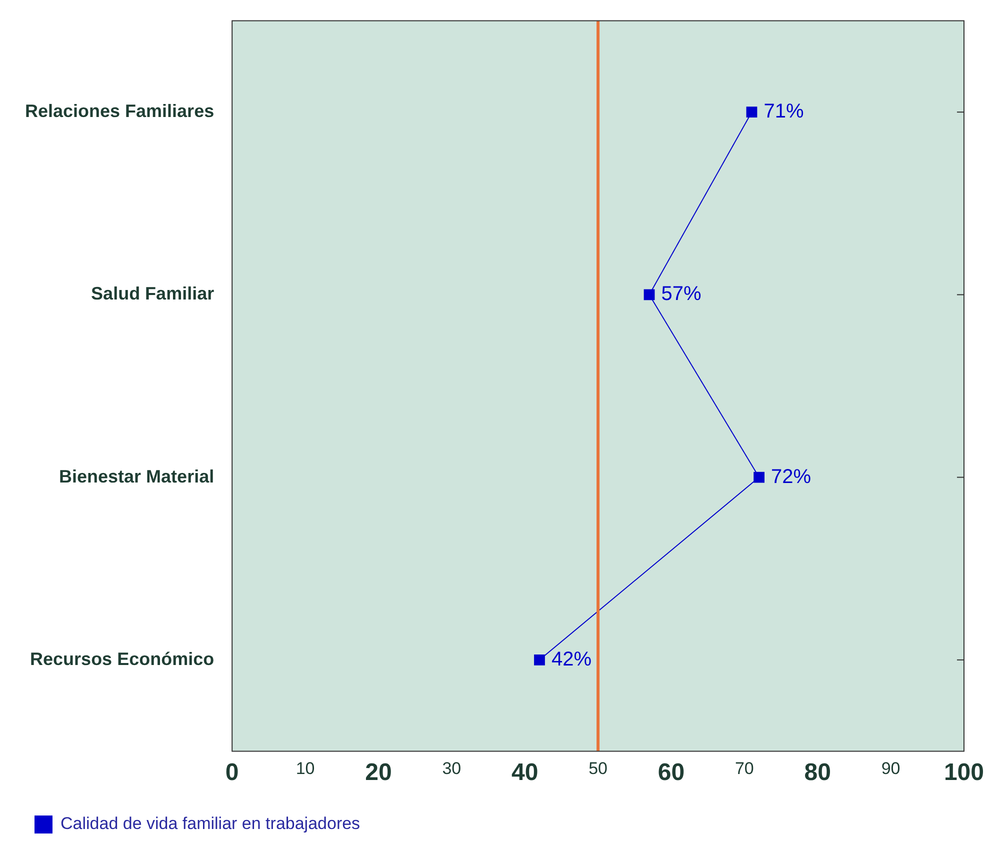 This screenshot has height=853, width=992. I want to click on data-label: 57%, so click(681, 294).